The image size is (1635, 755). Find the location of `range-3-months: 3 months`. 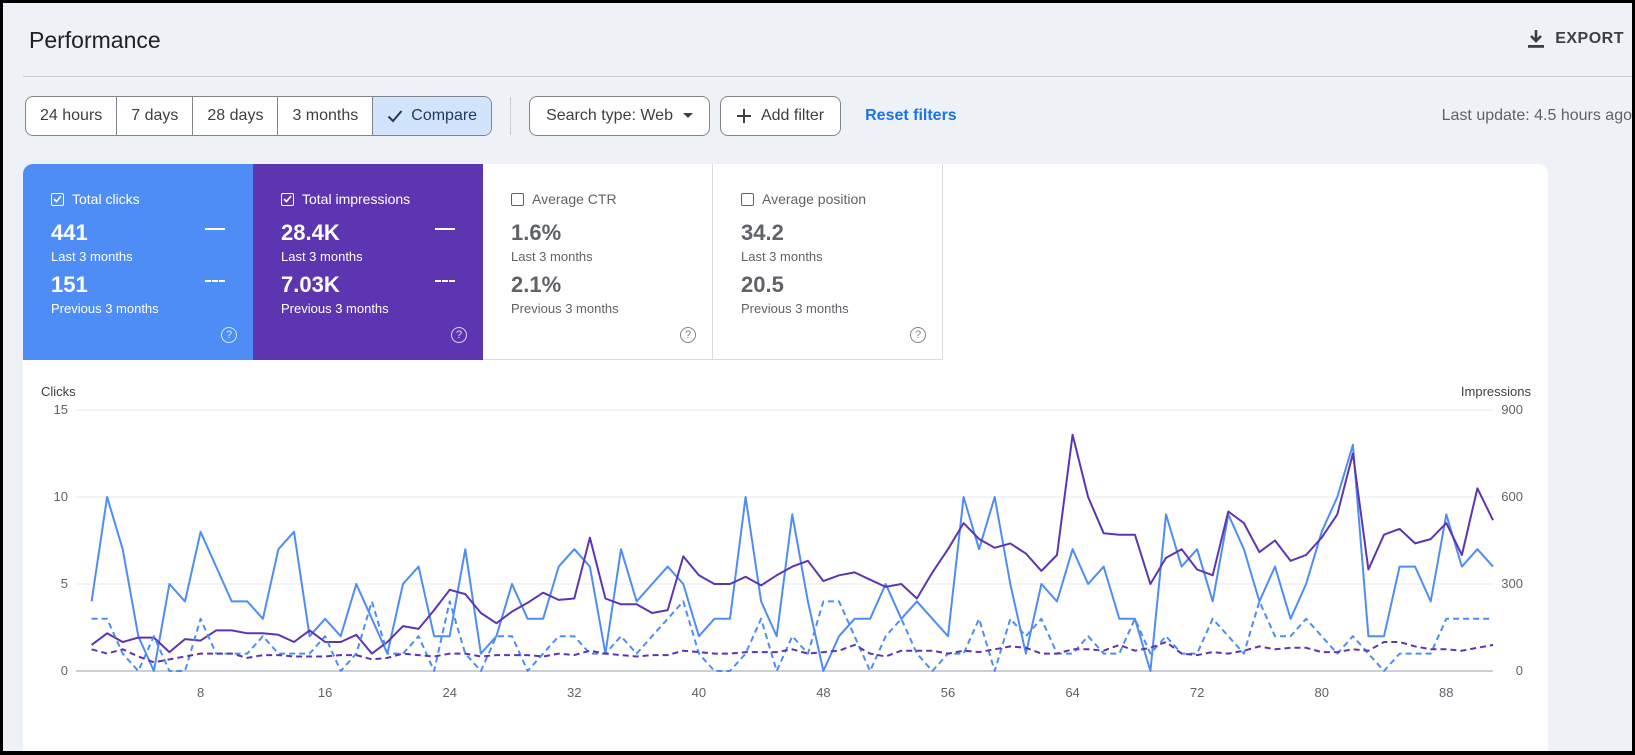

range-3-months: 3 months is located at coordinates (326, 116).